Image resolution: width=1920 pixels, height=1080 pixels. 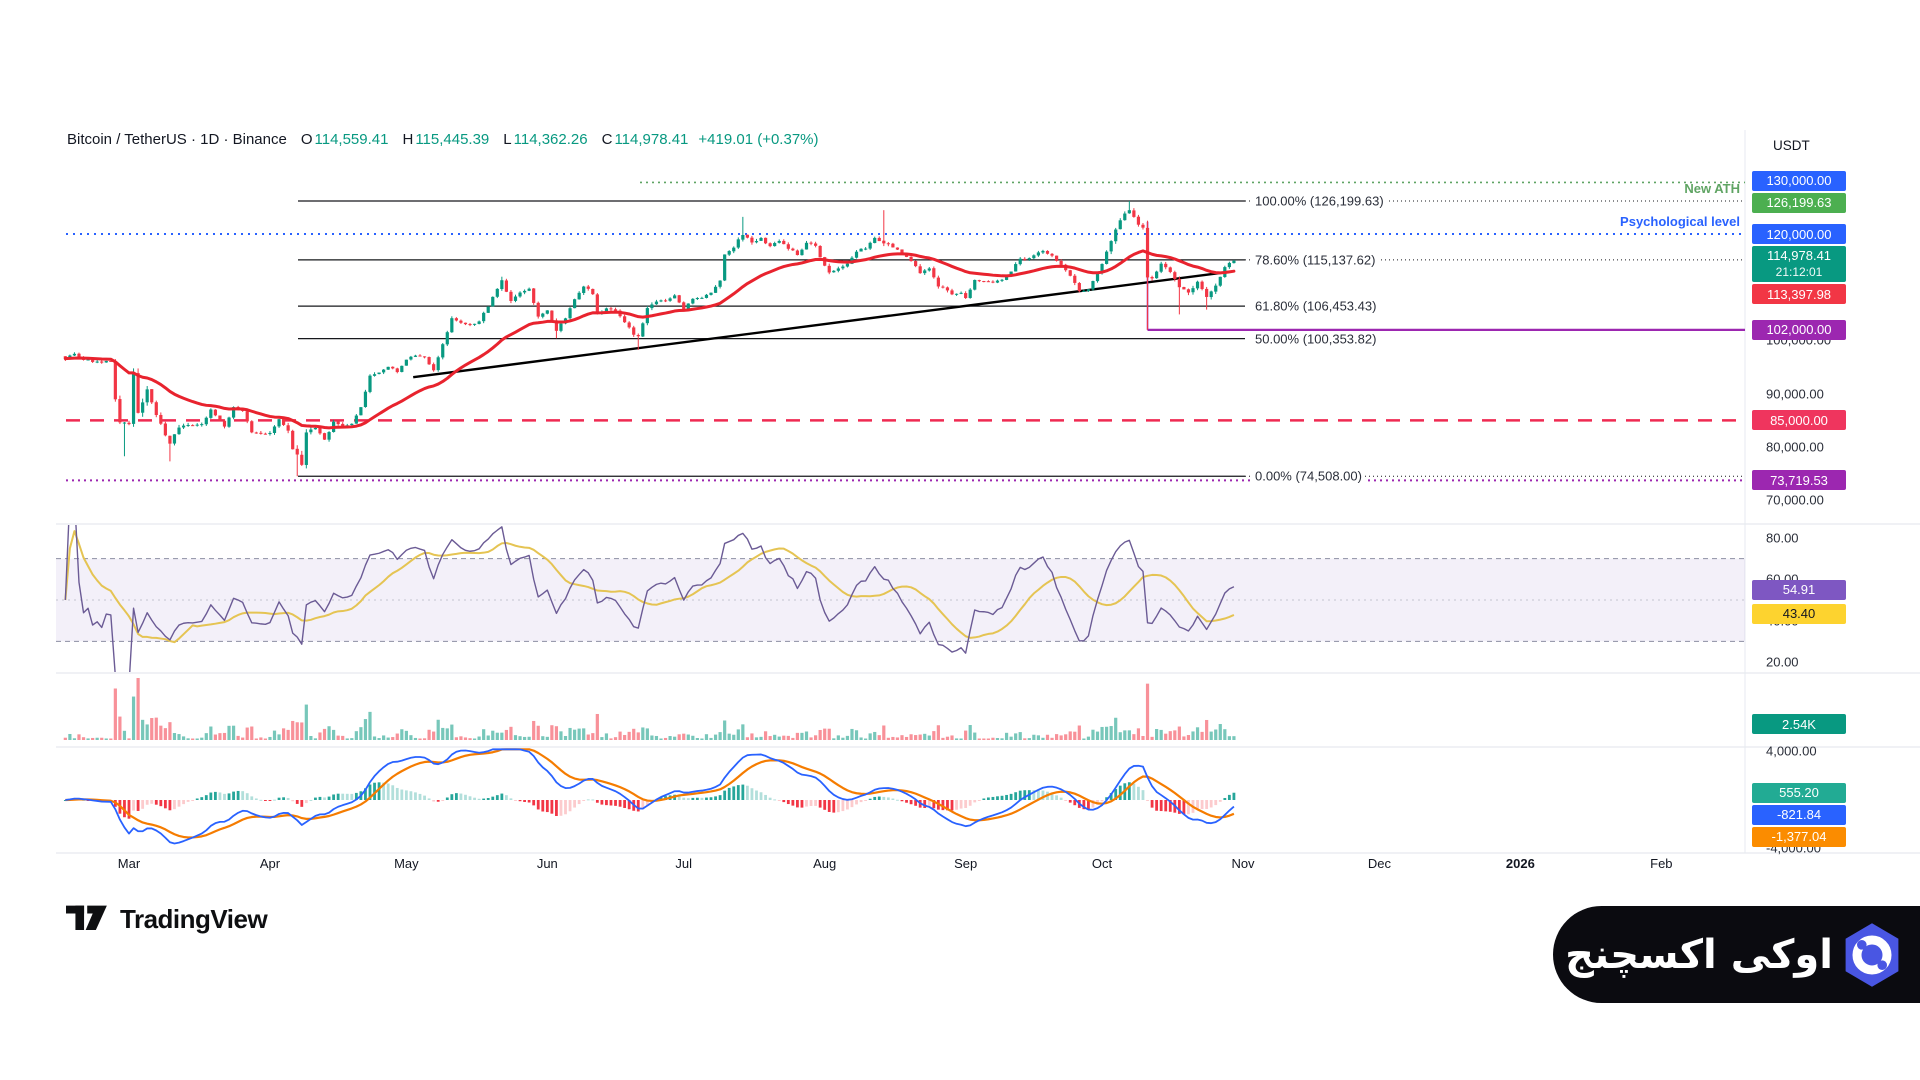 What do you see at coordinates (408, 139) in the screenshot?
I see `high-label: H` at bounding box center [408, 139].